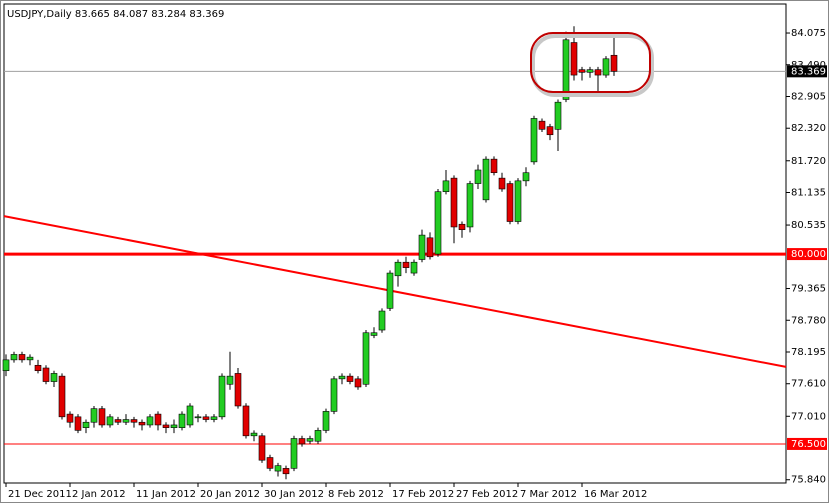 The width and height of the screenshot is (829, 503). Describe the element at coordinates (808, 225) in the screenshot. I see `y-tick-label: 80.535` at that location.